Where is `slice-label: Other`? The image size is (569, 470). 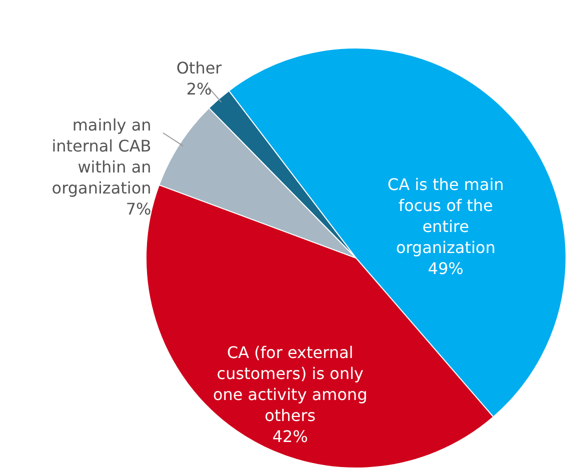 slice-label: Other is located at coordinates (199, 68).